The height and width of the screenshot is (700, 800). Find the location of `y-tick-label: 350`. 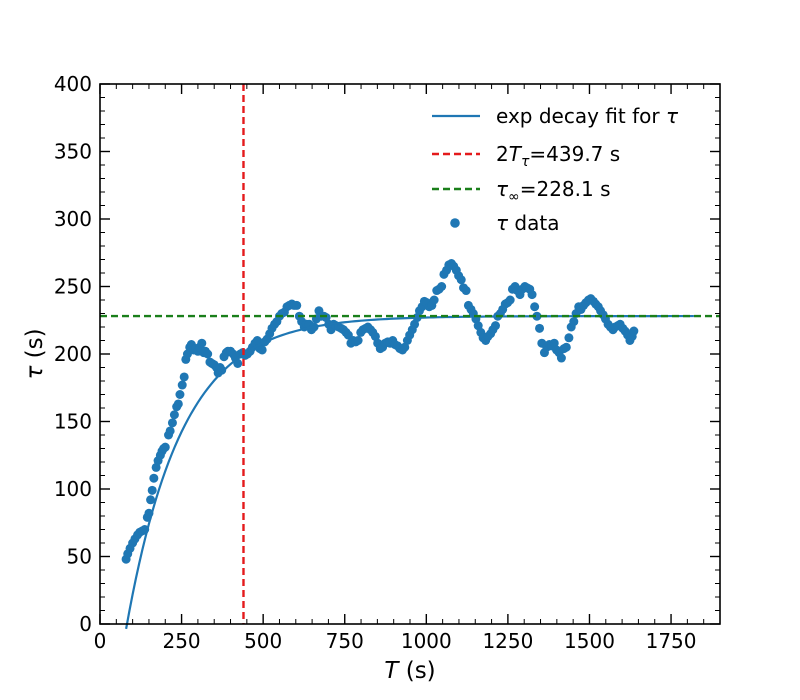

y-tick-label: 350 is located at coordinates (73, 152).